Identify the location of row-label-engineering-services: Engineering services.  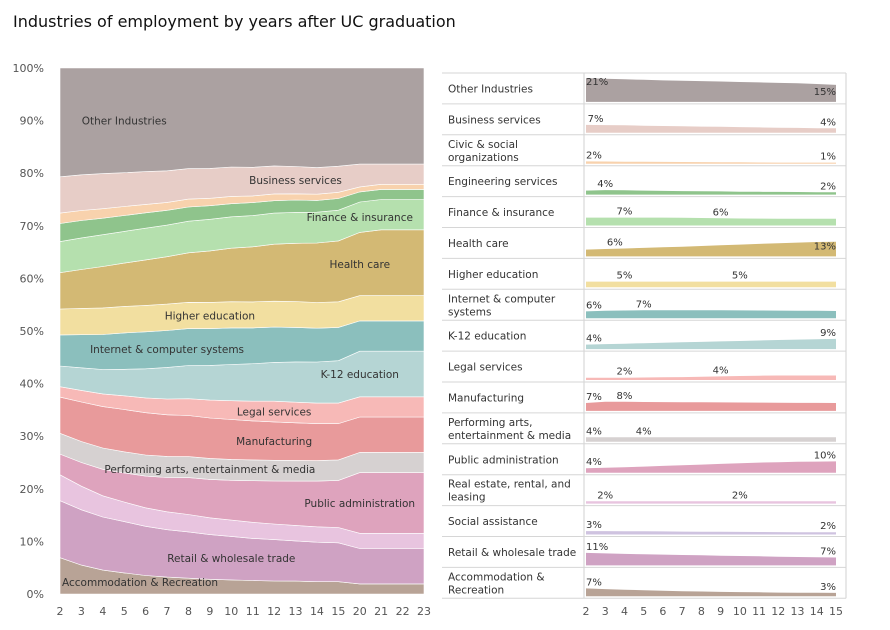
(502, 182).